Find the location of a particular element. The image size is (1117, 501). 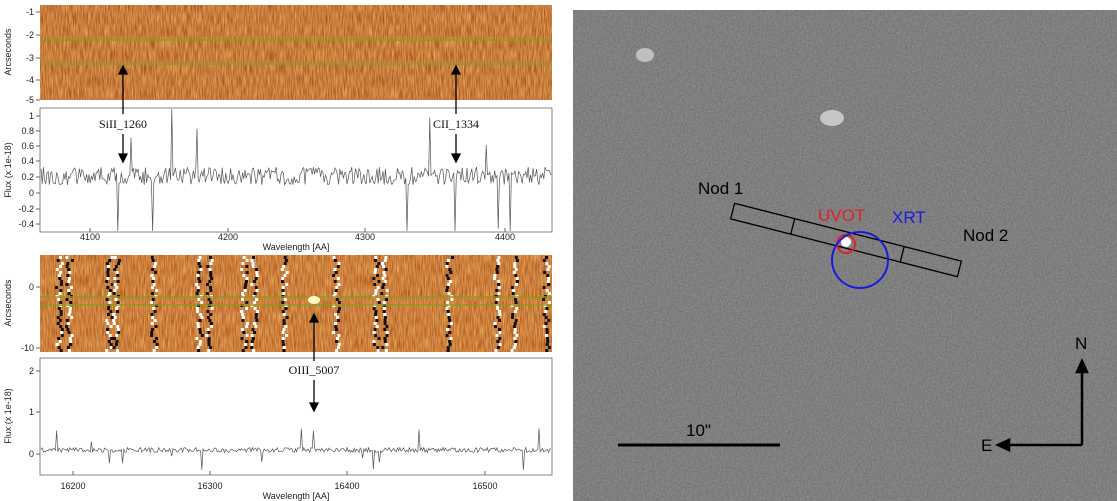

x-tick-label: 16200 is located at coordinates (72, 486).